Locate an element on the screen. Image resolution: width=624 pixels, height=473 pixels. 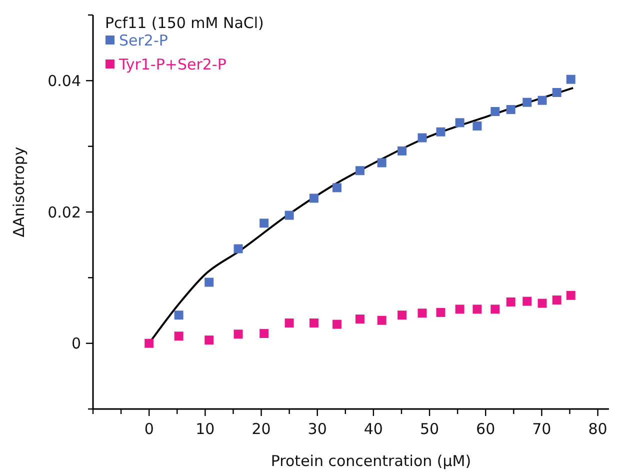
legend-label: Ser2-P is located at coordinates (143, 40).